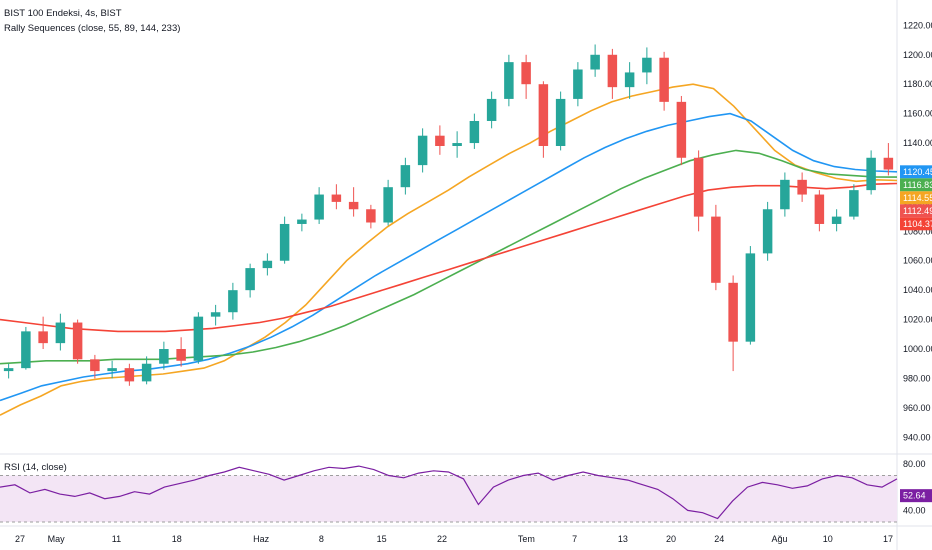 This screenshot has height=550, width=932. I want to click on rsi-y-tick-label: 40.00, so click(914, 510).